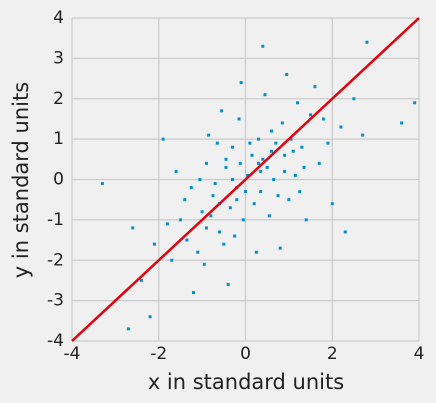  What do you see at coordinates (55, 220) in the screenshot?
I see `y-tick-label: -1` at bounding box center [55, 220].